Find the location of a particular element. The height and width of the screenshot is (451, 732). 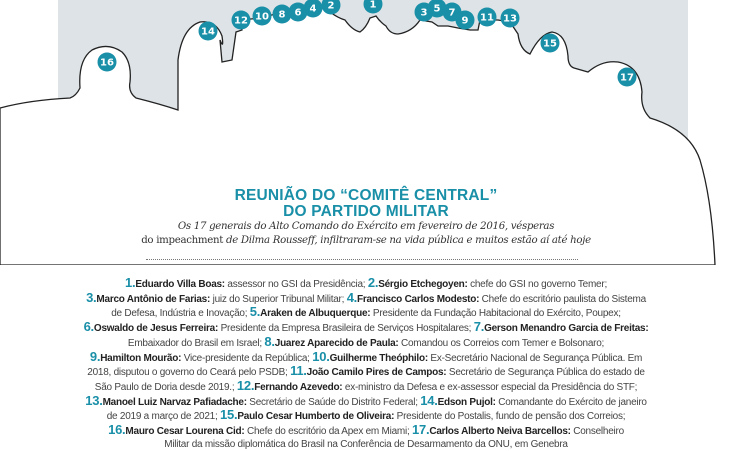

badge-14: 14 is located at coordinates (208, 31).